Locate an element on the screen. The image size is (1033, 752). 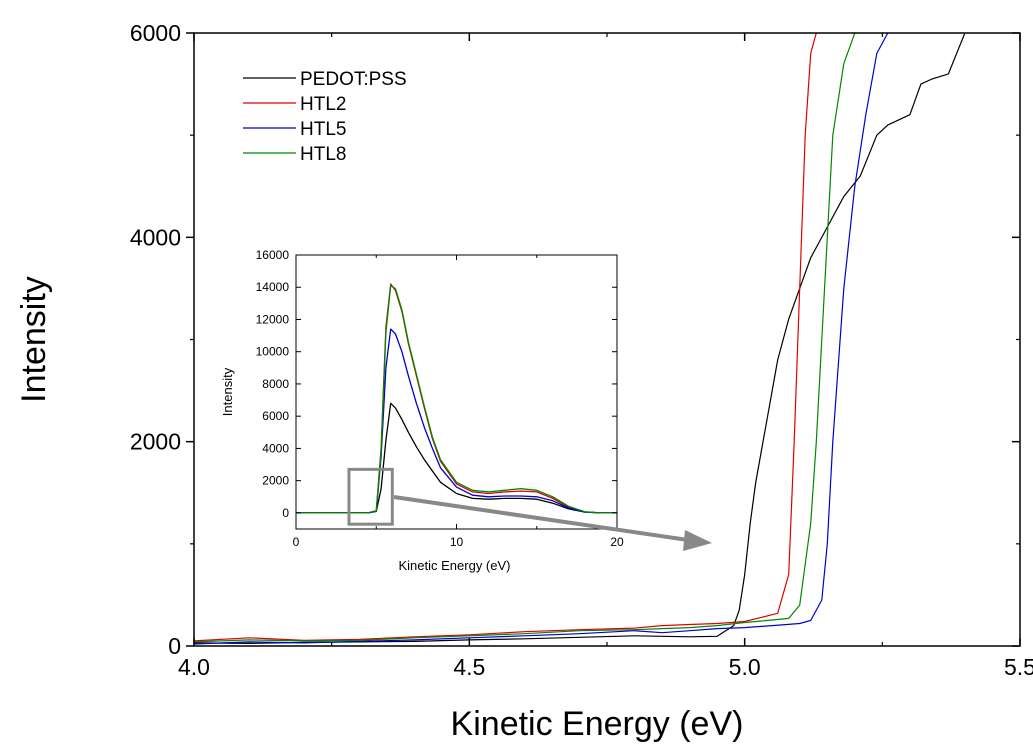
legend-label-4: HTL8 is located at coordinates (323, 154).